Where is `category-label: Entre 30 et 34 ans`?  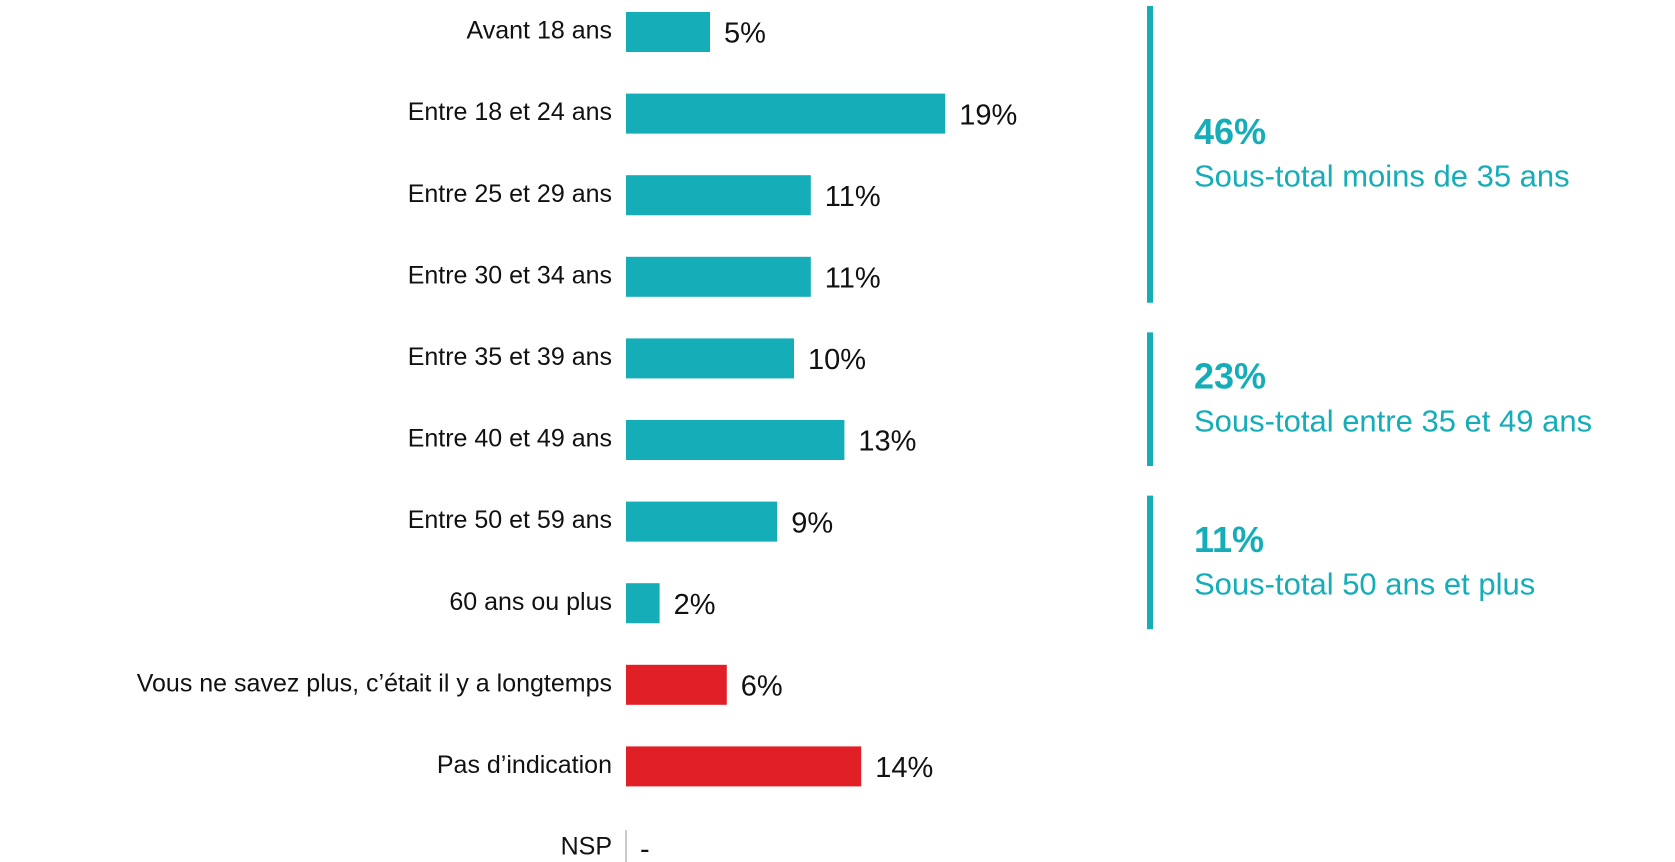
category-label: Entre 30 et 34 ans is located at coordinates (510, 275).